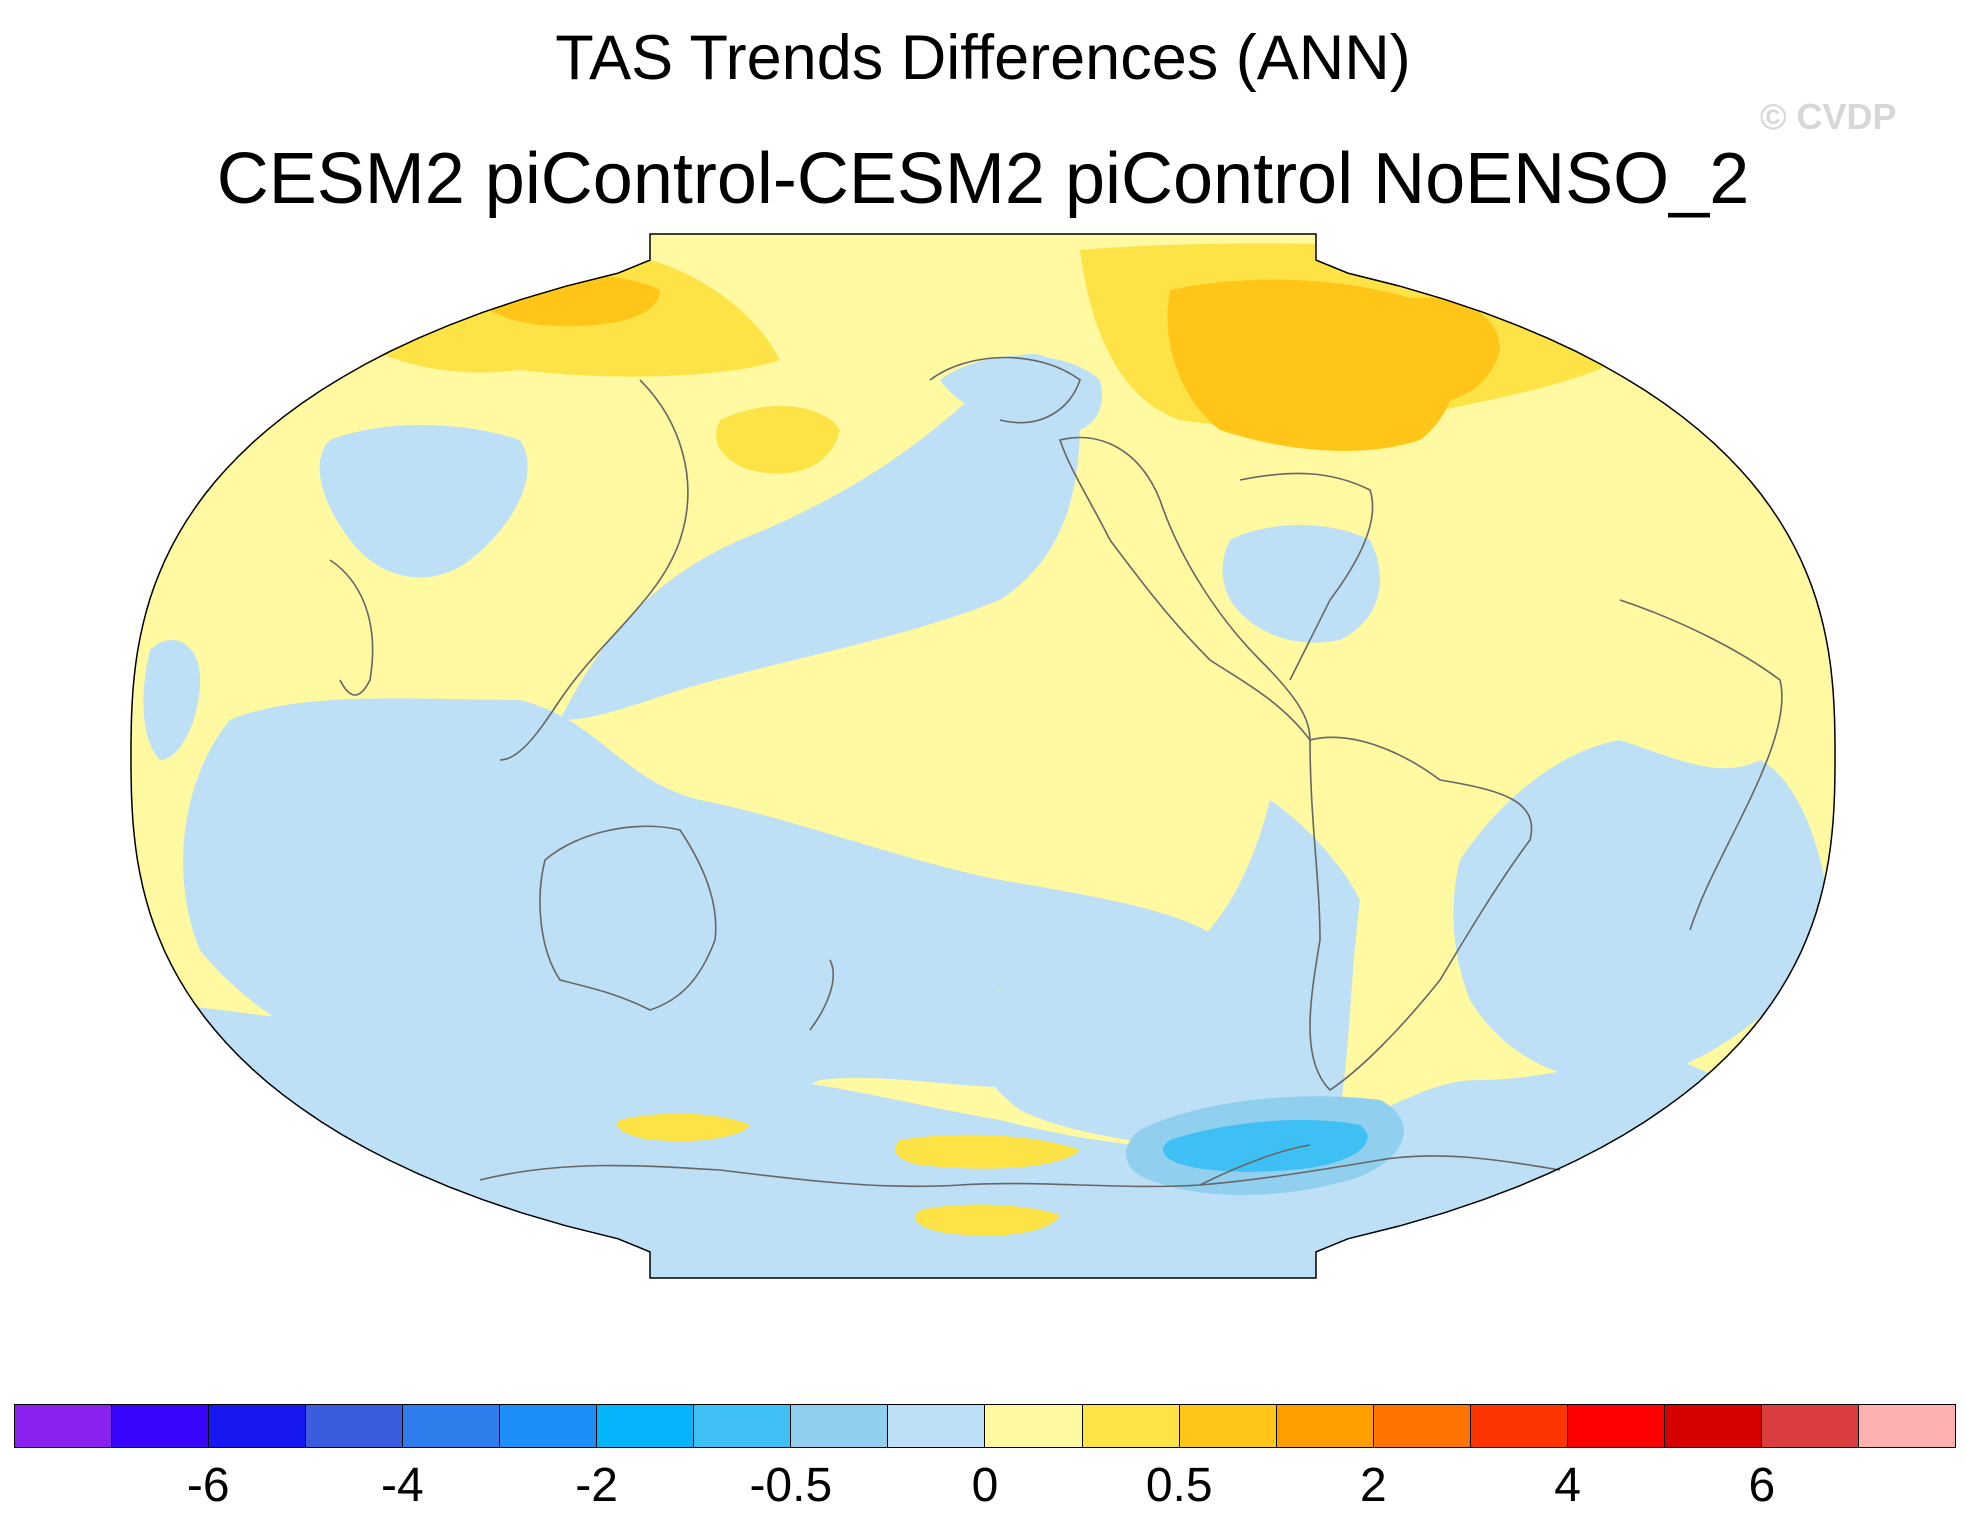 This screenshot has width=1966, height=1527. What do you see at coordinates (1020, 1171) in the screenshot?
I see `coast-antarctica` at bounding box center [1020, 1171].